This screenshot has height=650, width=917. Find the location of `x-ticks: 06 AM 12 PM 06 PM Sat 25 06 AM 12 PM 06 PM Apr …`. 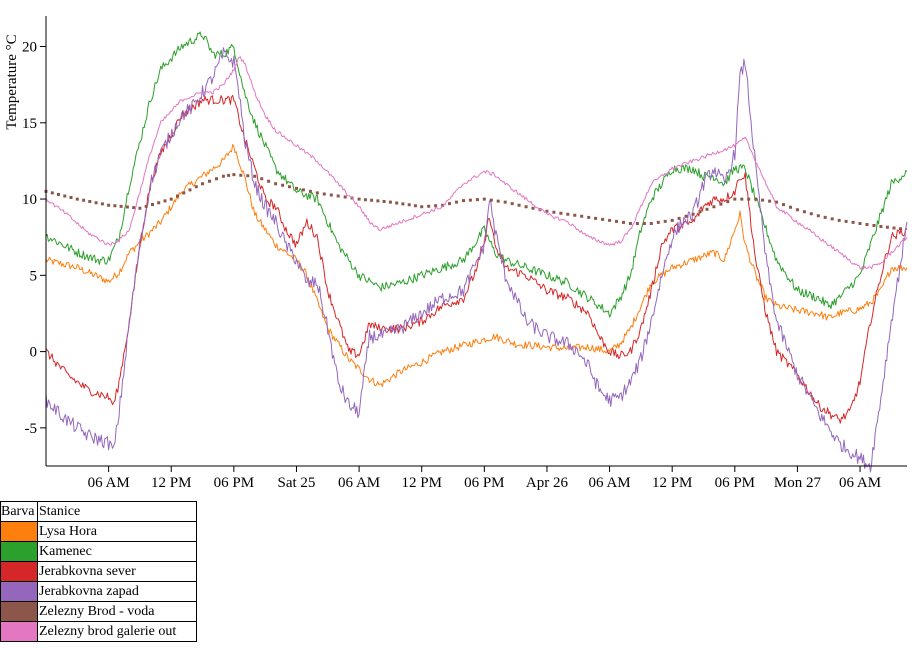

x-ticks: 06 AM 12 PM 06 PM Sat 25 06 AM 12 PM 06 PM Apr … is located at coordinates (484, 478).